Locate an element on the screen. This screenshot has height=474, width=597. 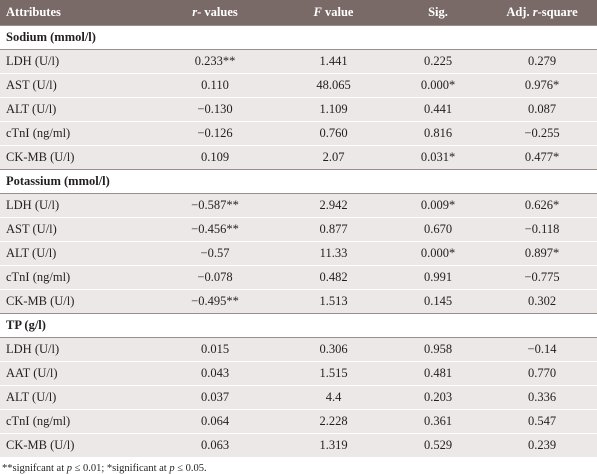
cell-r-value: −0.495** is located at coordinates (215, 301).